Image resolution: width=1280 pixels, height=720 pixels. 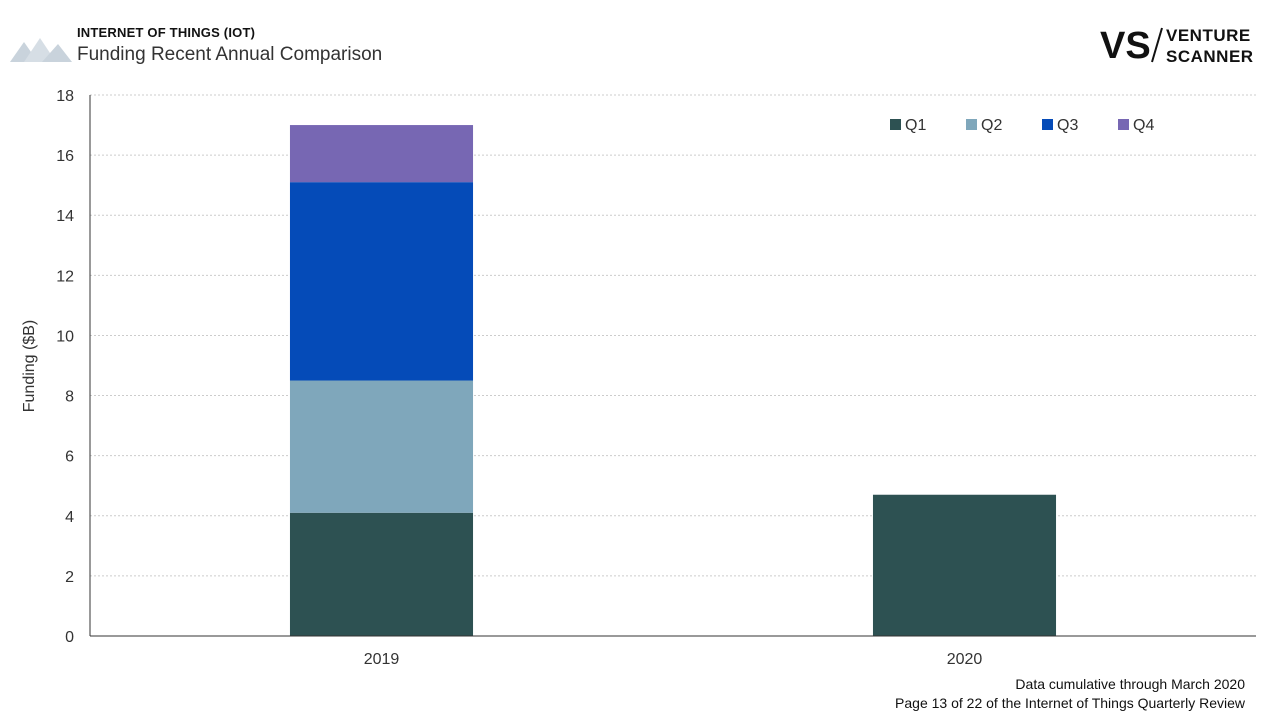 I want to click on y-tick-label: 12, so click(x=65, y=276).